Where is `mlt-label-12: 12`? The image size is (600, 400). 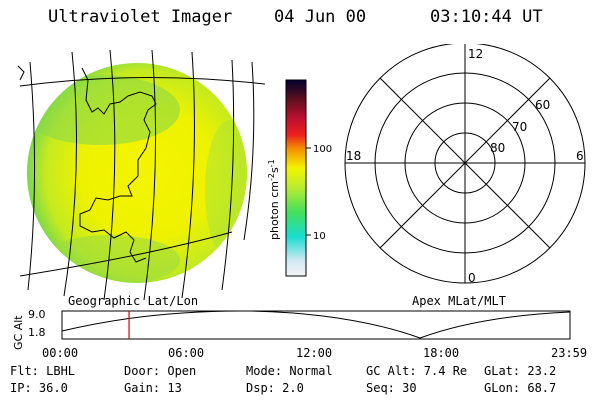 mlt-label-12: 12 is located at coordinates (475, 54).